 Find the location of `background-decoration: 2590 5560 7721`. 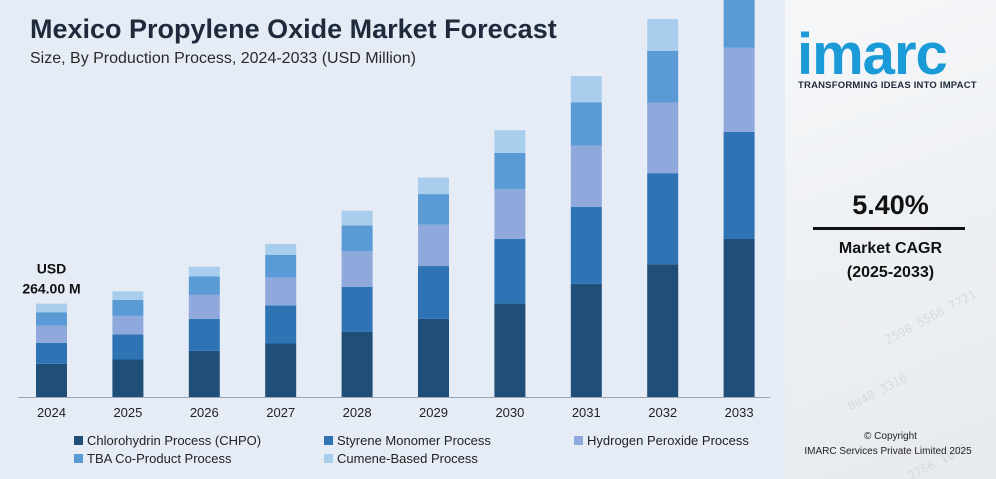

background-decoration: 2590 5560 7721 is located at coordinates (930, 317).